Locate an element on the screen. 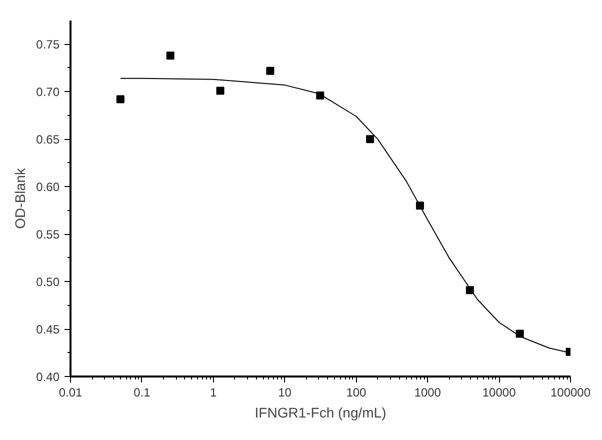 The height and width of the screenshot is (440, 602). y-tick-label: 0.40 is located at coordinates (48, 377).